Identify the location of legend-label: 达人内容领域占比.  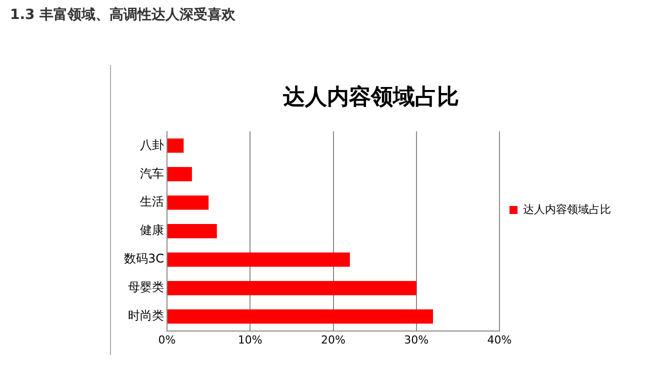
(567, 209).